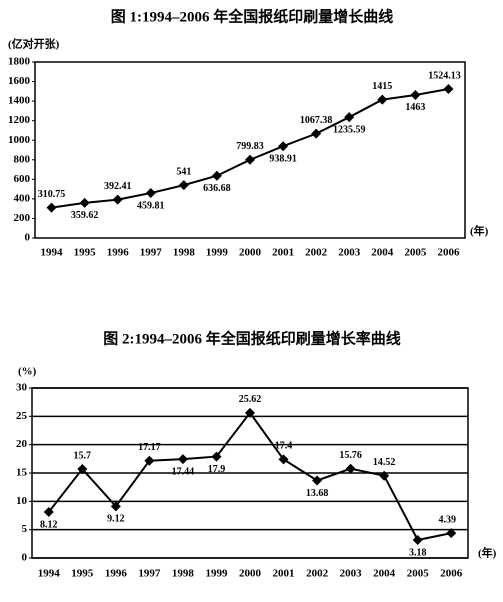  Describe the element at coordinates (22, 198) in the screenshot. I see `y-tick-label: 400` at that location.